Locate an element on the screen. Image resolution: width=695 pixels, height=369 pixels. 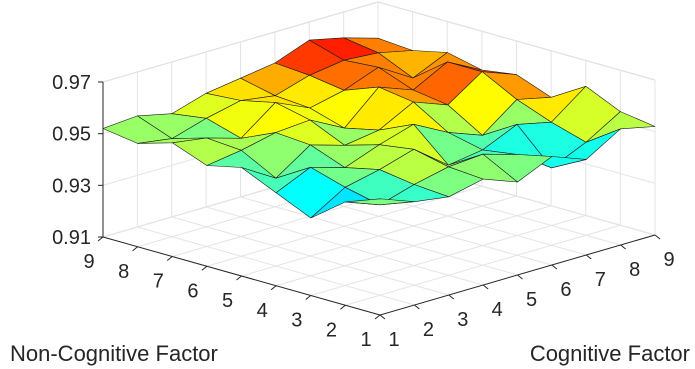
y-tick-label: 6 is located at coordinates (192, 291).